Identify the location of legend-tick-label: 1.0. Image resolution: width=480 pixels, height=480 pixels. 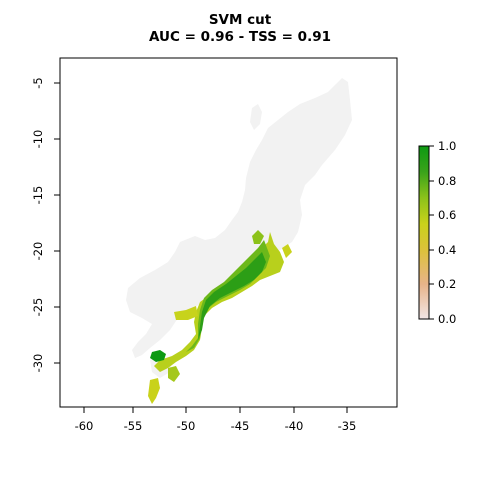
(447, 146).